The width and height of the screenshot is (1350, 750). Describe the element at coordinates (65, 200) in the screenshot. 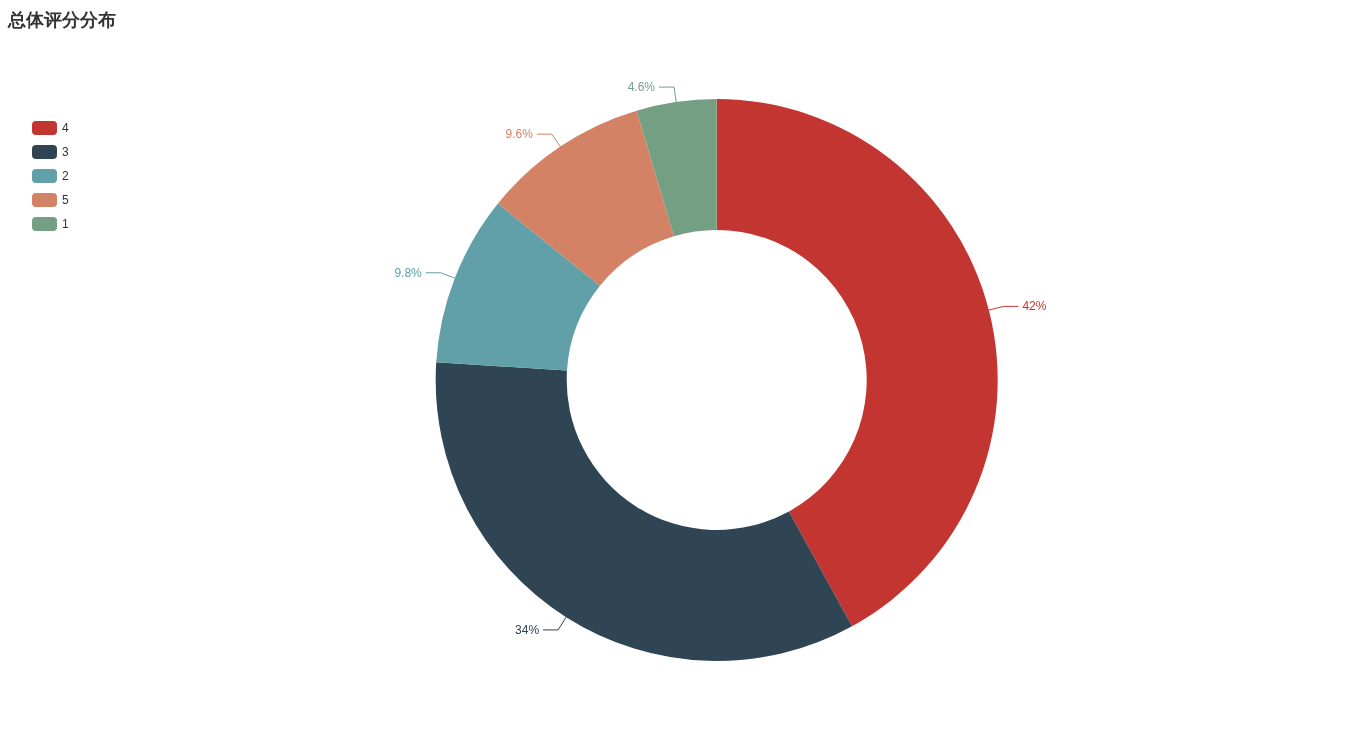

I see `legend-label: 5` at that location.